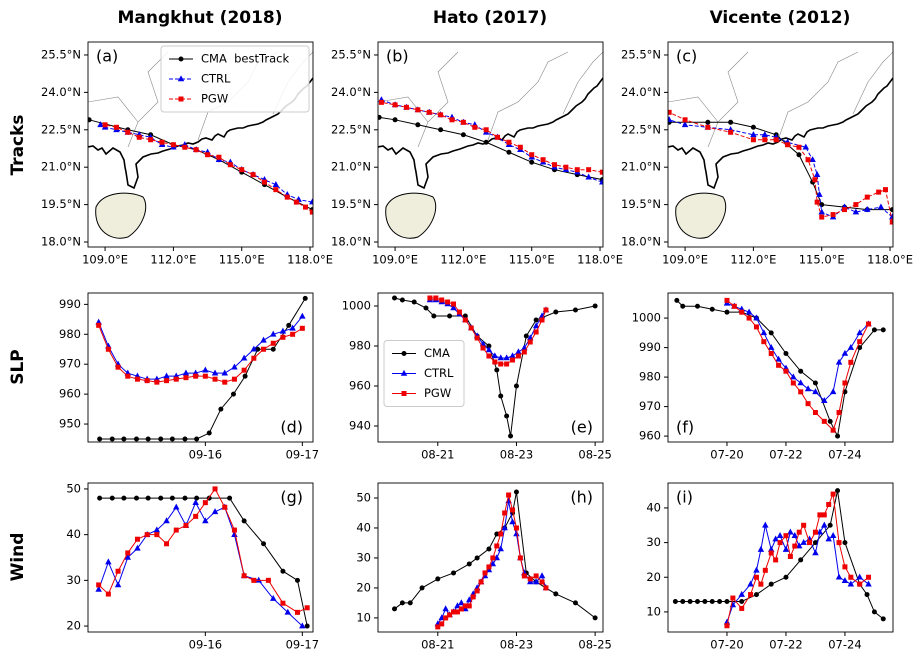  I want to click on y-tick-label: 19.5°N, so click(61, 204).